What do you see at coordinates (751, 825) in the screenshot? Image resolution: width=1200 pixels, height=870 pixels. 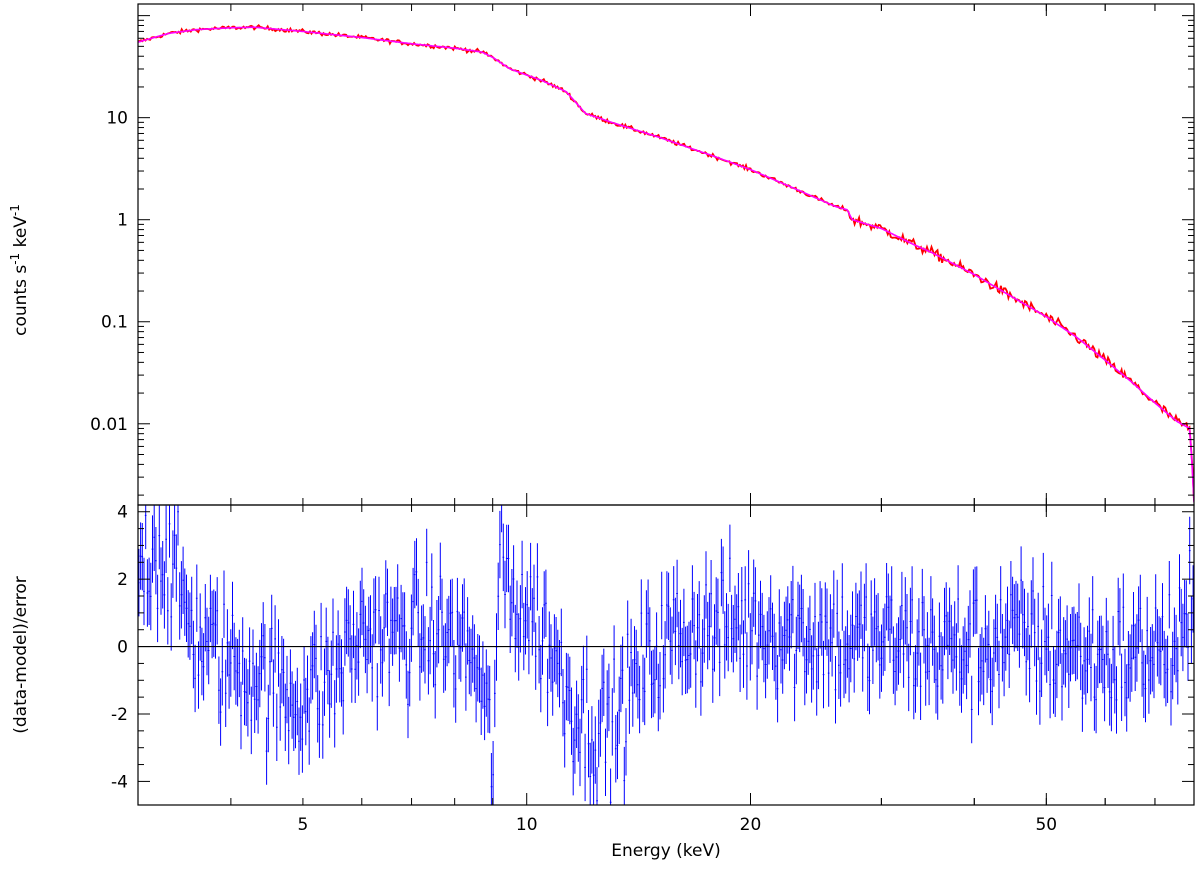 I see `x-tick-label: 20` at bounding box center [751, 825].